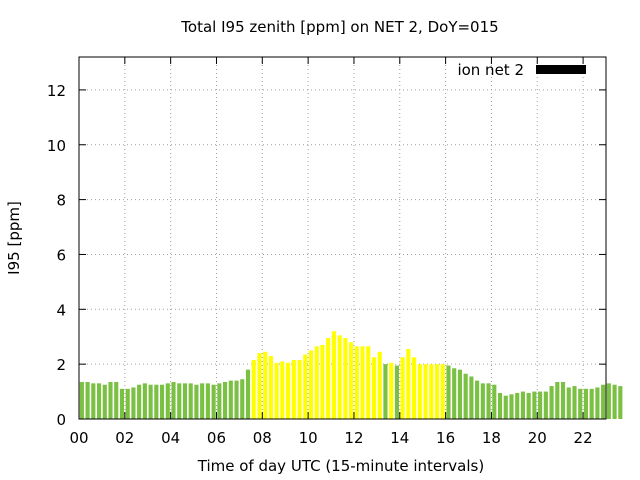  I want to click on x-tick-label: 14, so click(399, 438).